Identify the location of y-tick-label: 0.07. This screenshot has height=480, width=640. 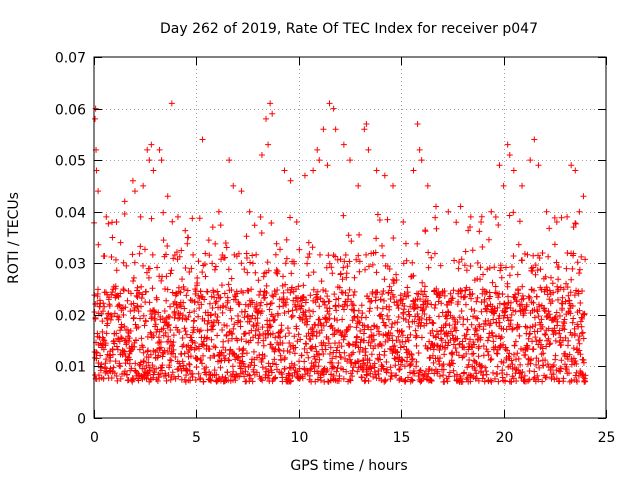
(70, 59).